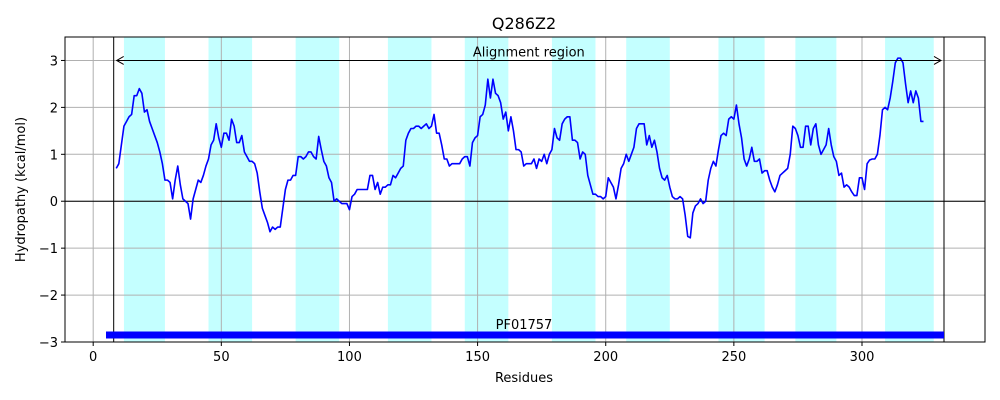 Image resolution: width=1000 pixels, height=400 pixels. Describe the element at coordinates (524, 378) in the screenshot. I see `x-axis-label: Residues` at that location.